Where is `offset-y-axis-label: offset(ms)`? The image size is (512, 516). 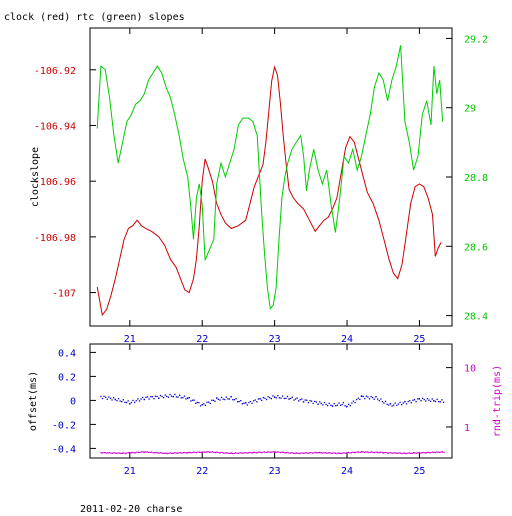
offset-y-axis-label: offset(ms) is located at coordinates (33, 401).